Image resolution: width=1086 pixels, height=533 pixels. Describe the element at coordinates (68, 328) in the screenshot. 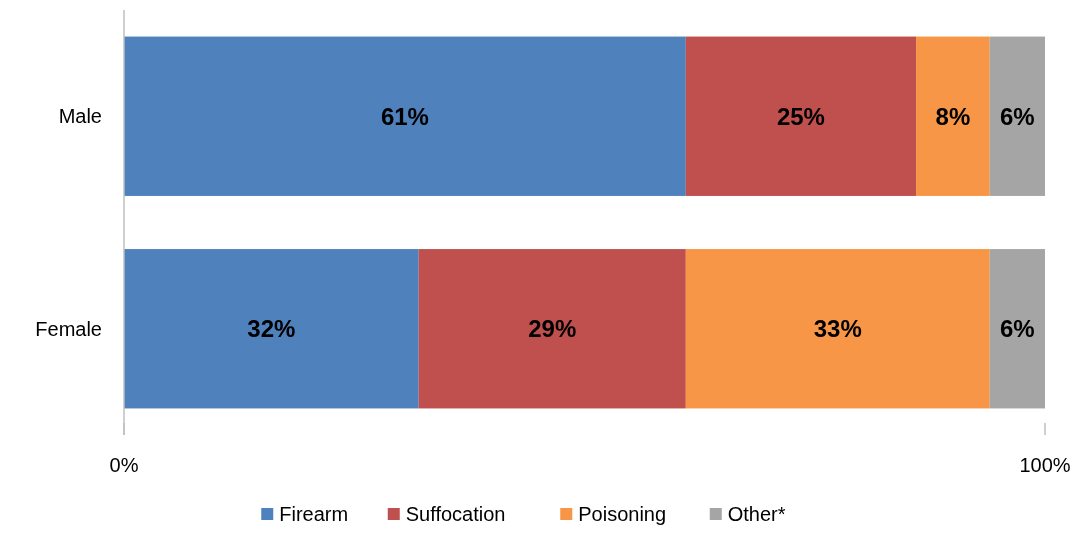

I see `y-tick-label: Female` at that location.